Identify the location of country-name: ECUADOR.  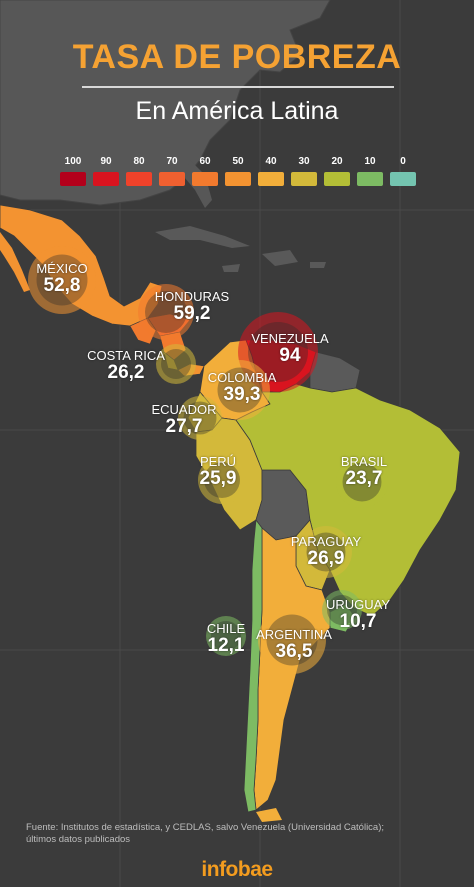
(184, 409).